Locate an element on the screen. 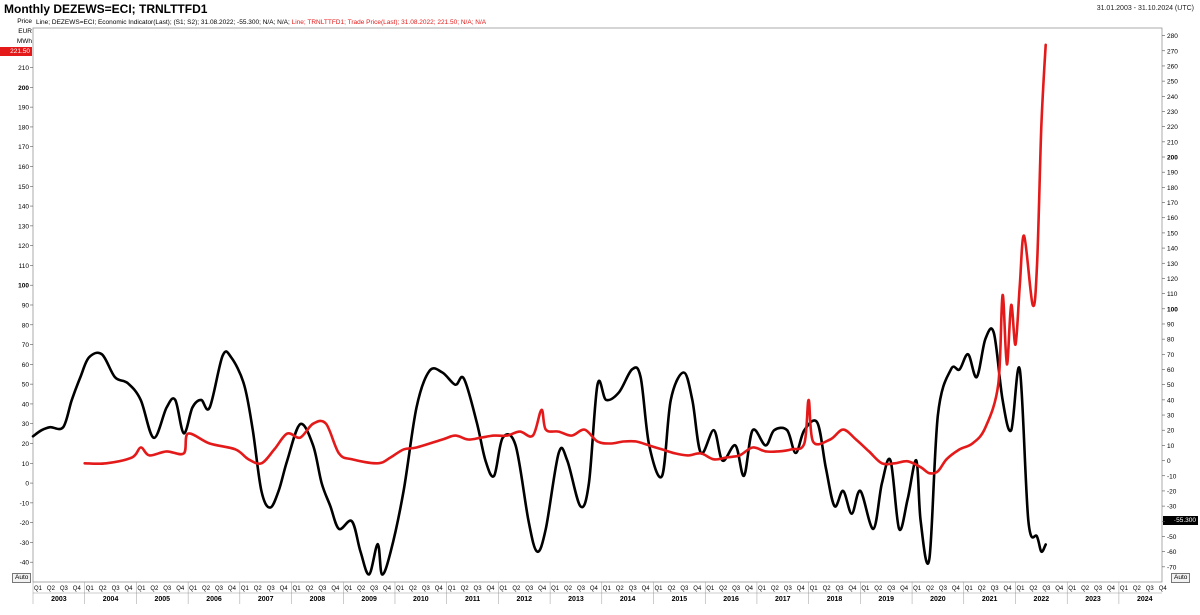 This screenshot has height=615, width=1200. right-axis-auto-button: Auto is located at coordinates (1181, 578).